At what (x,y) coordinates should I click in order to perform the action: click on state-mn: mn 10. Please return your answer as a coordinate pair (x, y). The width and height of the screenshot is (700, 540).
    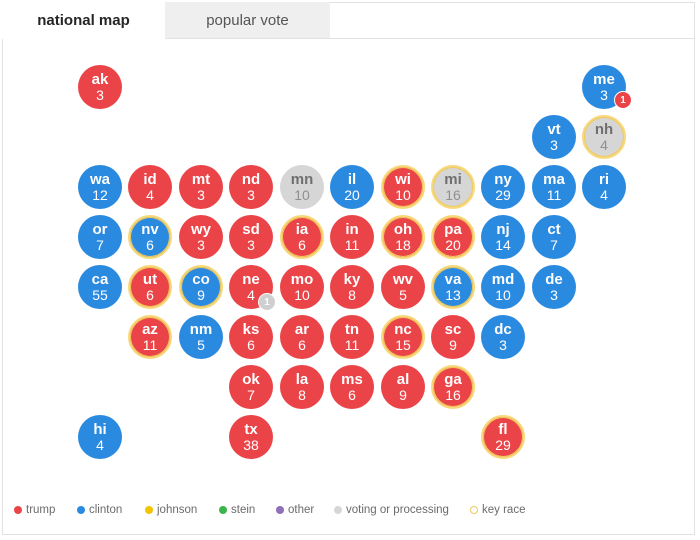
    Looking at the image, I should click on (302, 187).